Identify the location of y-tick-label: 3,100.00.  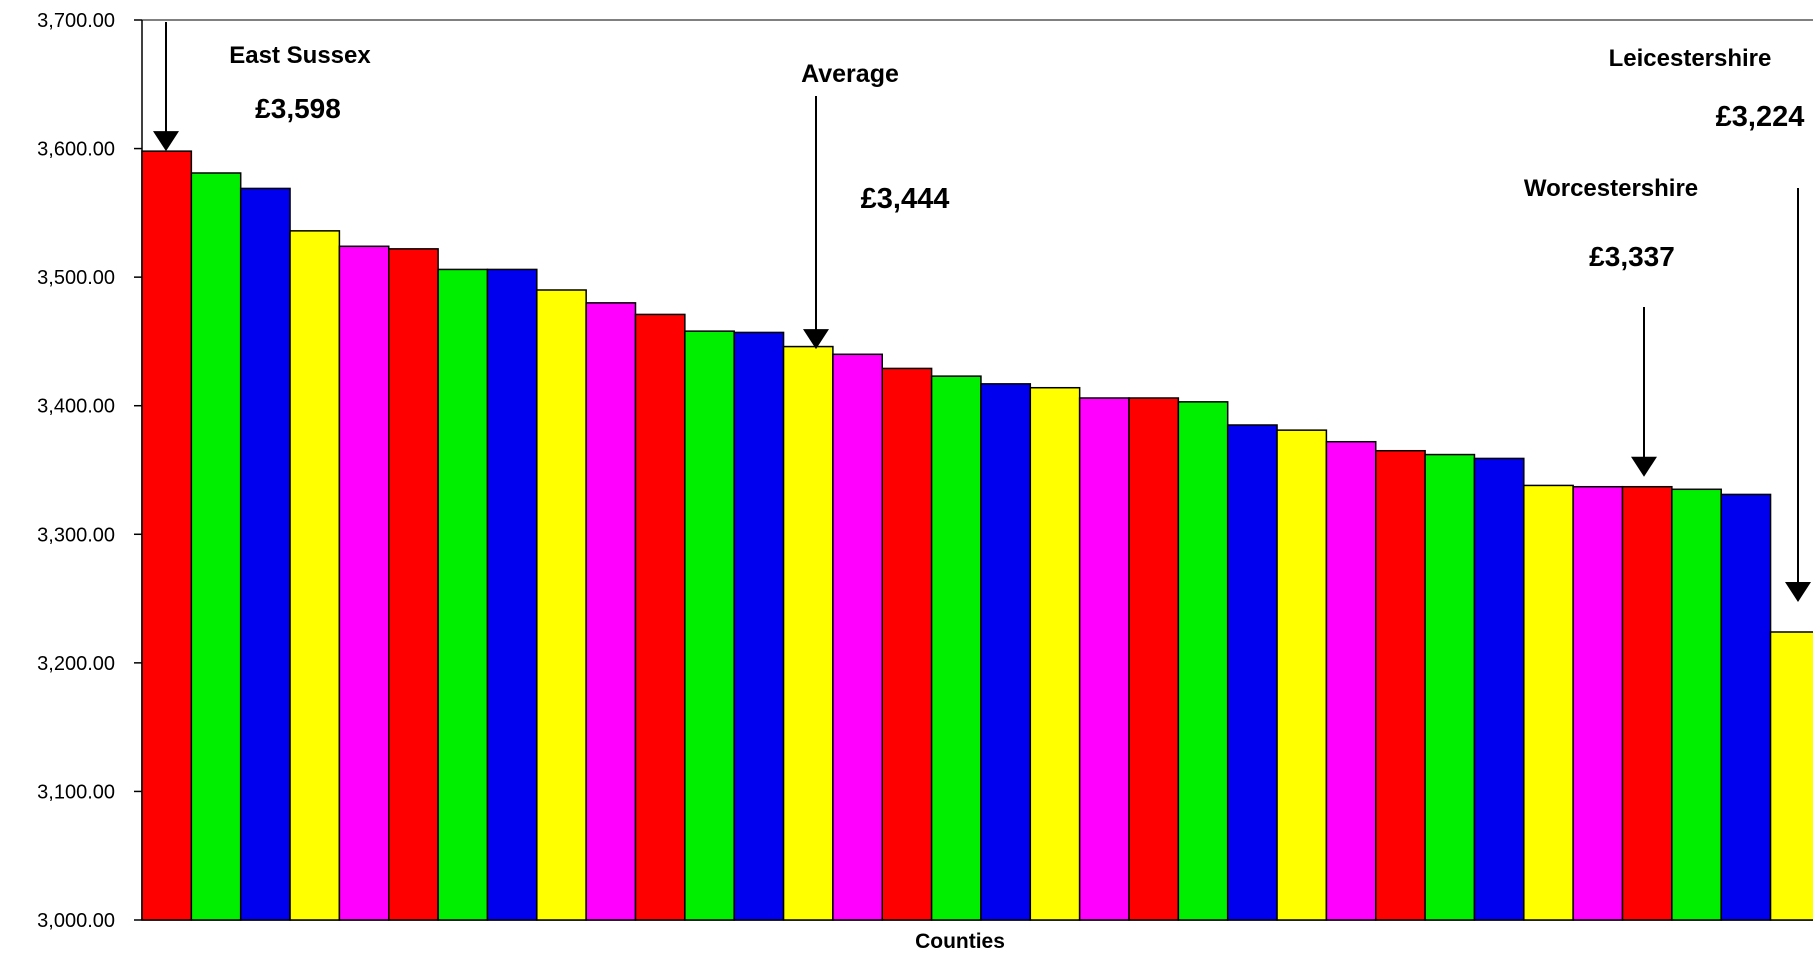
(76, 792).